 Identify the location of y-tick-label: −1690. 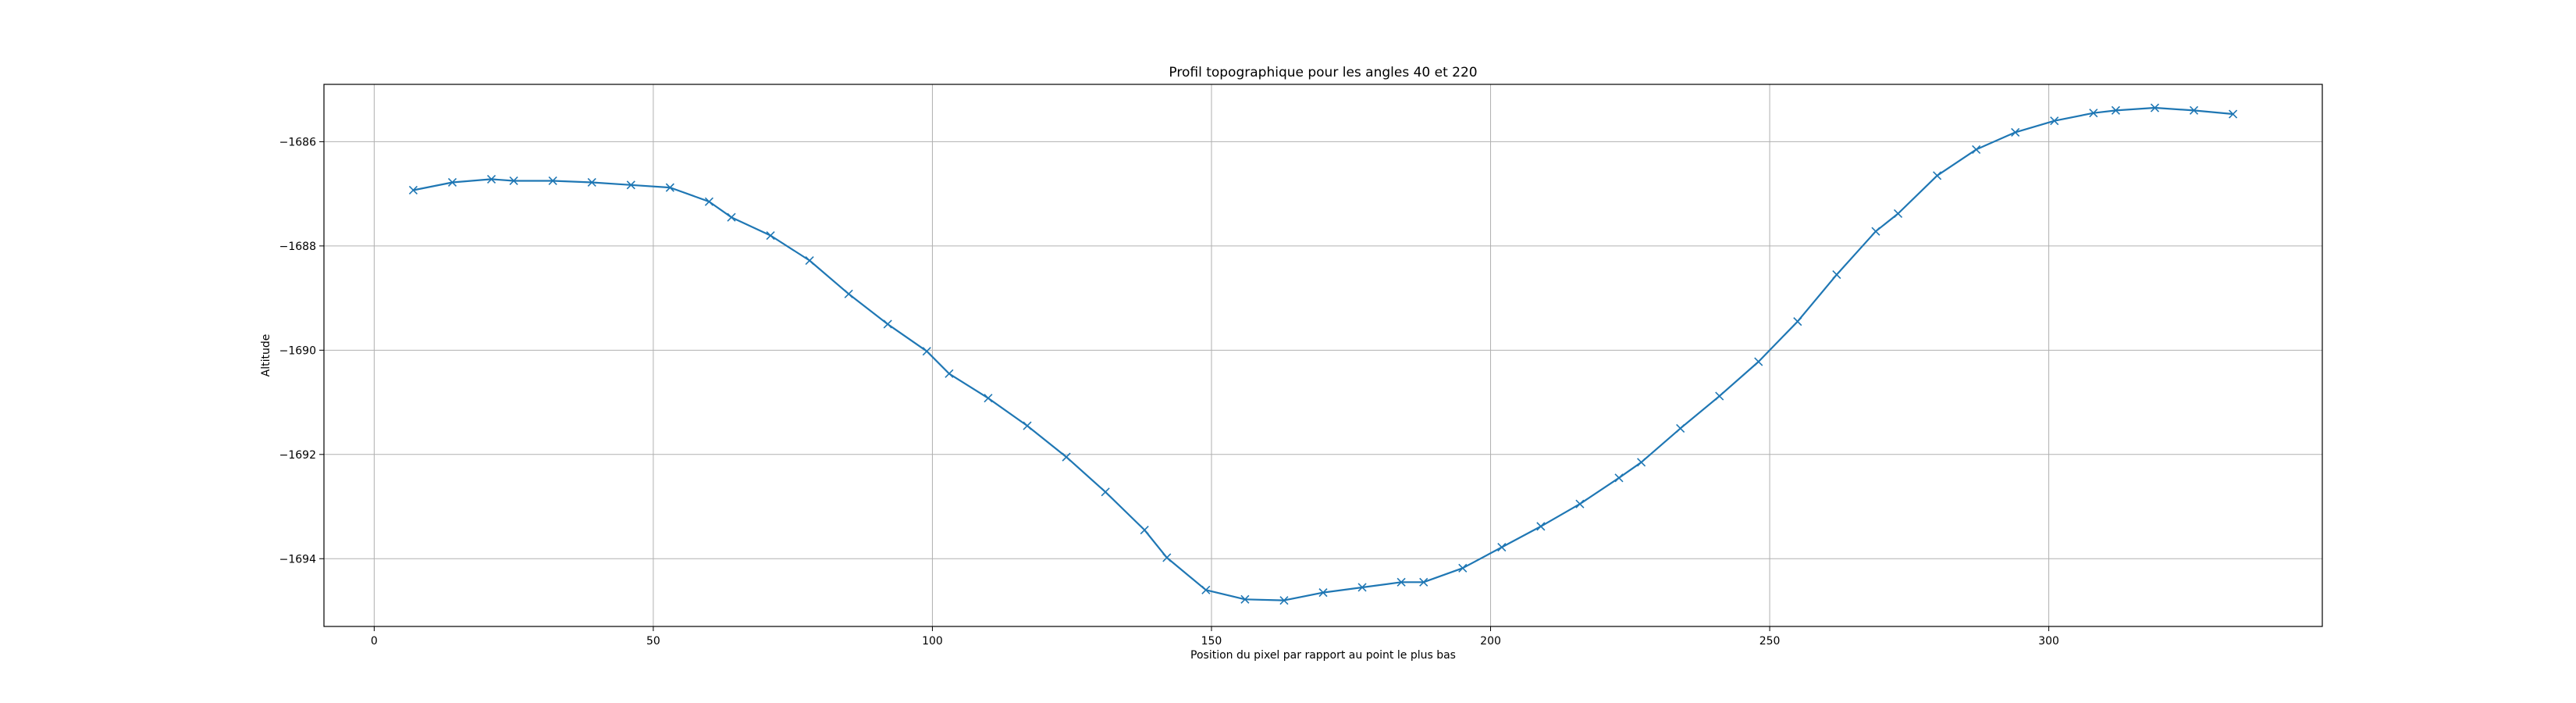
(297, 350).